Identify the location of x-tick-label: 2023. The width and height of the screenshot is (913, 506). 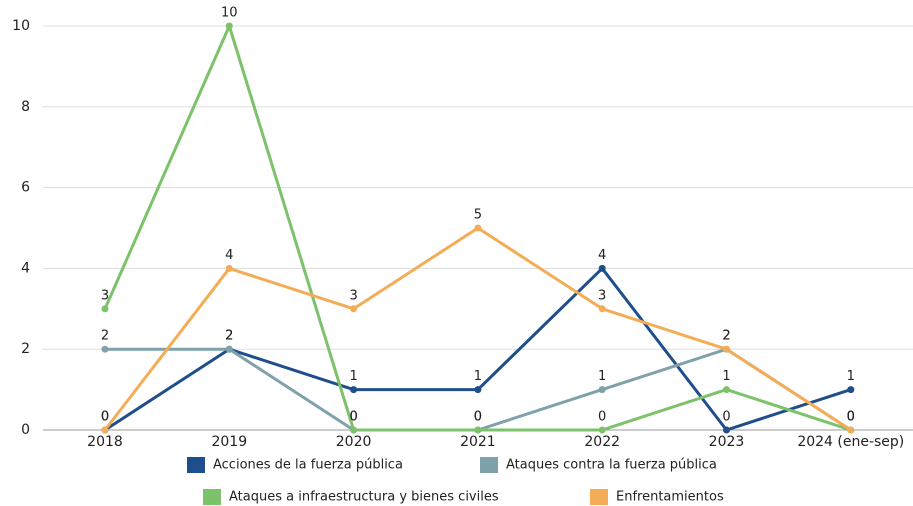
(727, 442).